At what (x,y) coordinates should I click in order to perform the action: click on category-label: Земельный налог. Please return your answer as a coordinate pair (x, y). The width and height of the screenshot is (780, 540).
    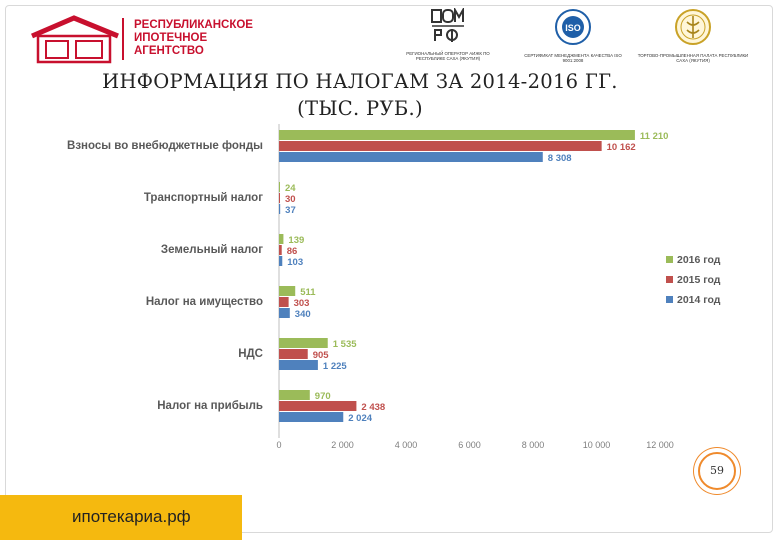
    Looking at the image, I should click on (212, 250).